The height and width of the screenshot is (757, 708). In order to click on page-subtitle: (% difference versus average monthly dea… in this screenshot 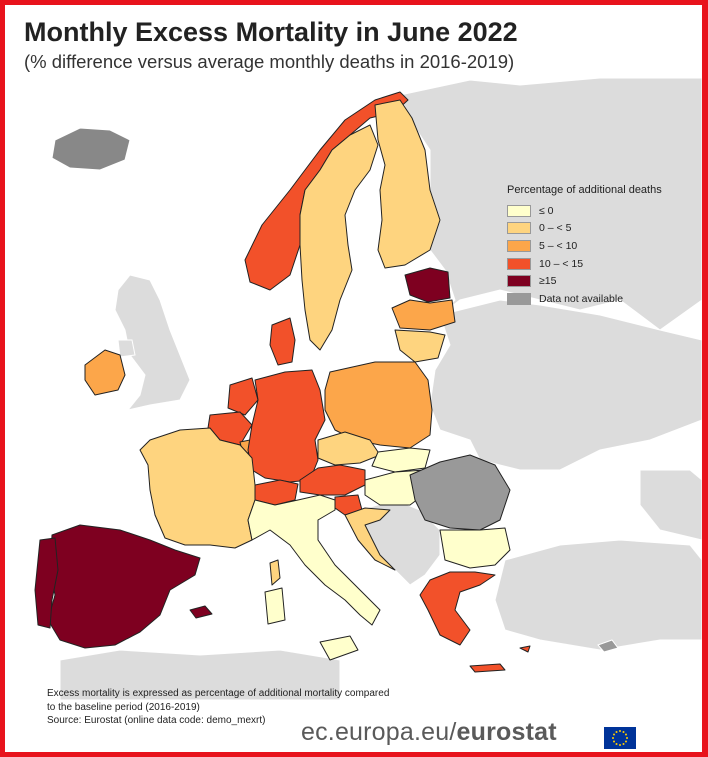, I will do `click(269, 61)`.